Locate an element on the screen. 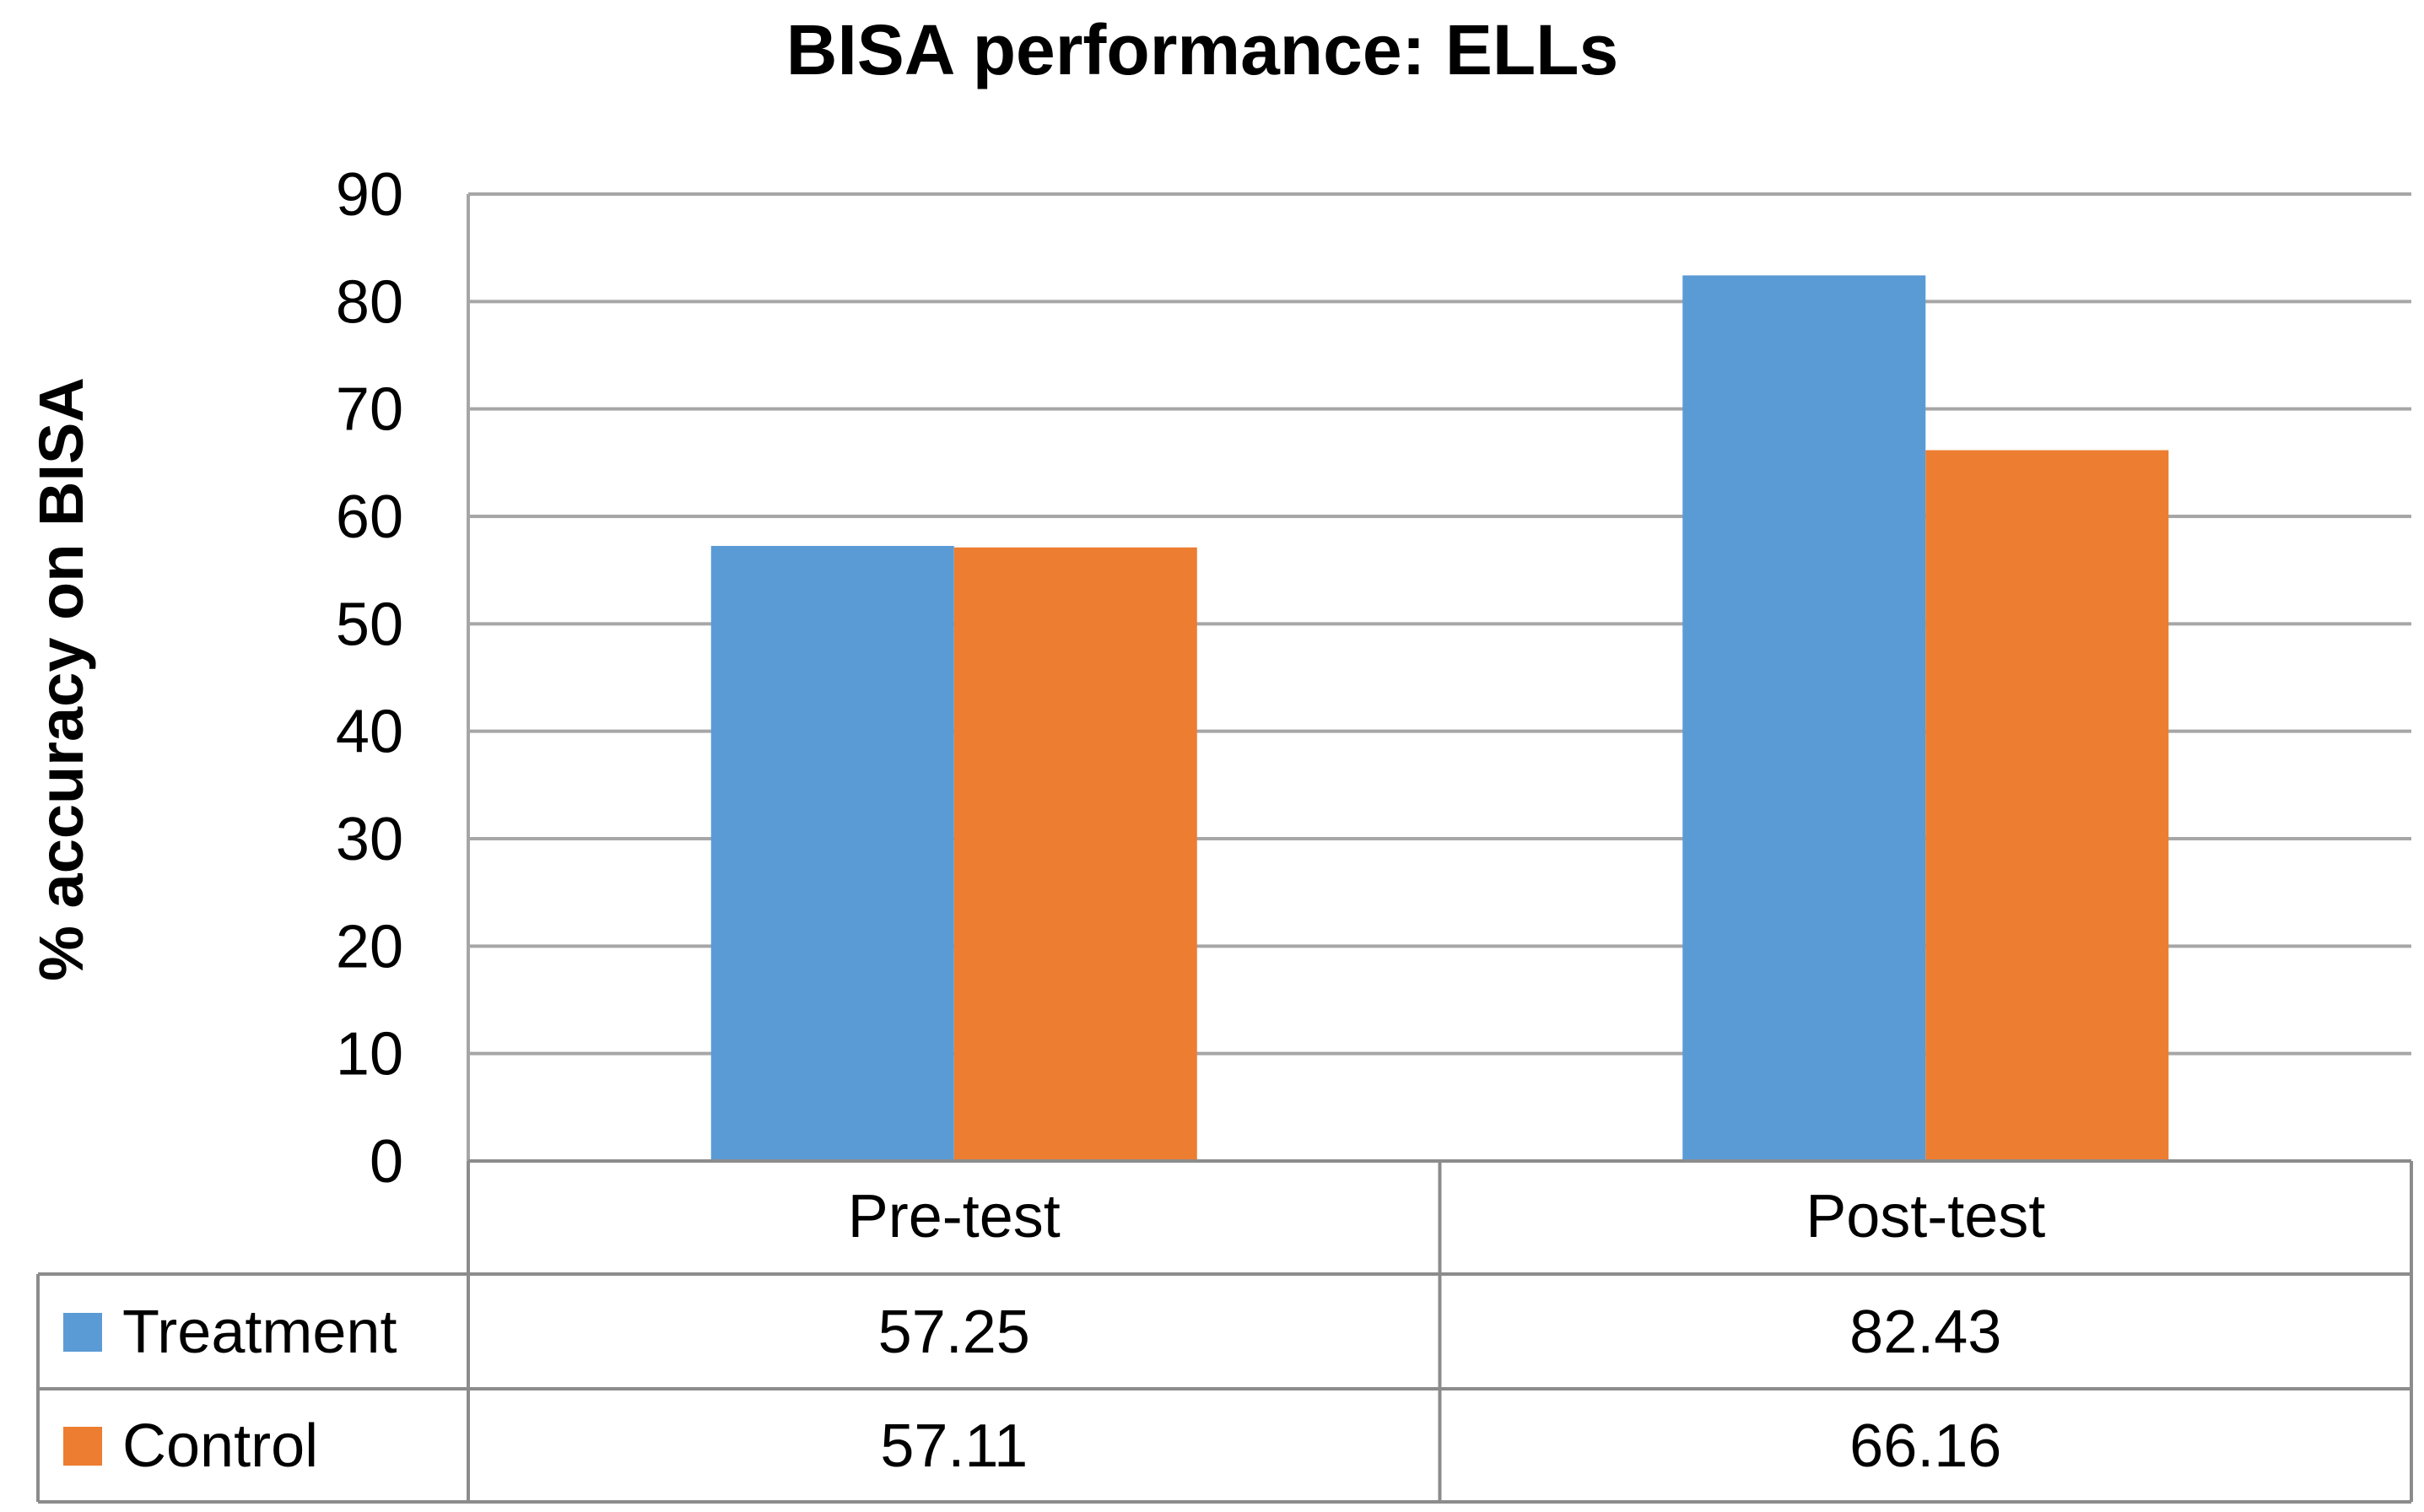 This screenshot has width=2424, height=1512. chart-title: BISA performance: ELLs is located at coordinates (1202, 49).